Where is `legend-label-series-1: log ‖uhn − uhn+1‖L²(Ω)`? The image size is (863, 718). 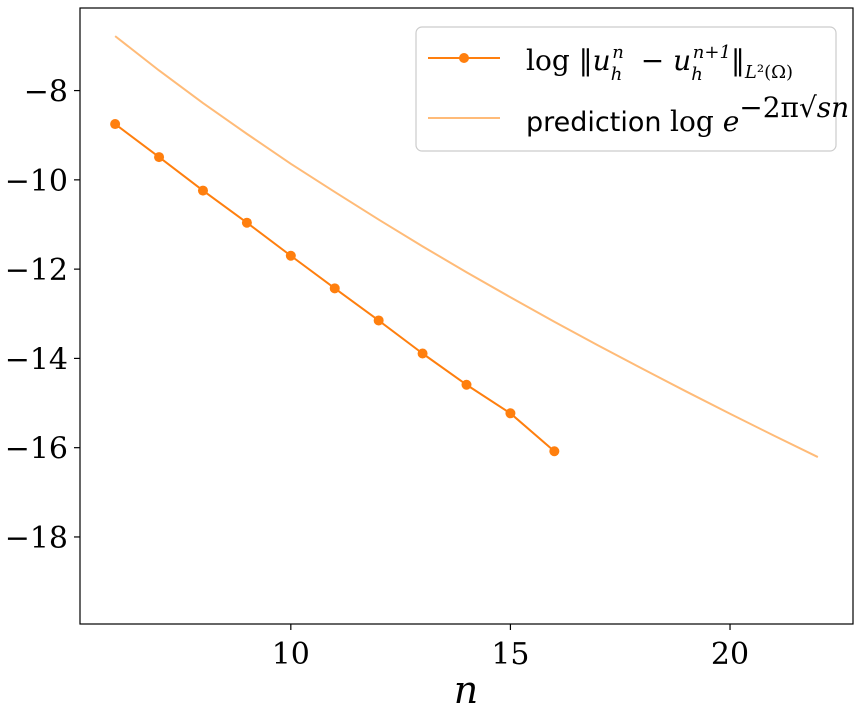
legend-label-series-1: log ‖uhn − uhn+1‖L²(Ω) is located at coordinates (659, 63).